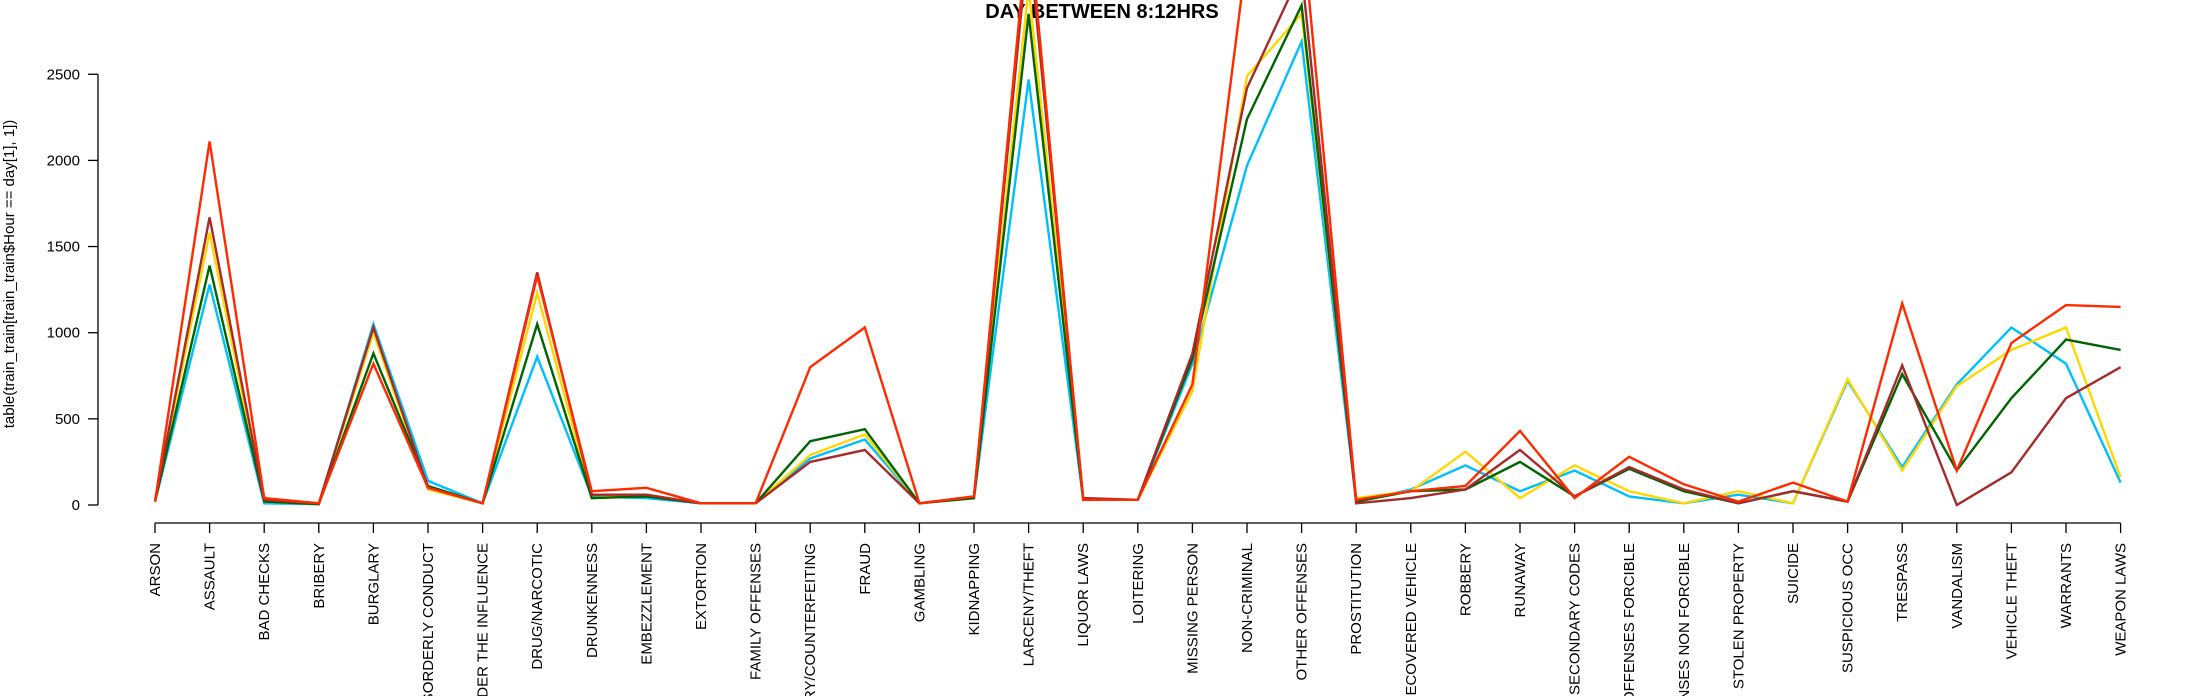 This screenshot has width=2205, height=696. What do you see at coordinates (1356, 599) in the screenshot?
I see `x-tick-label: PROSTITUTION` at bounding box center [1356, 599].